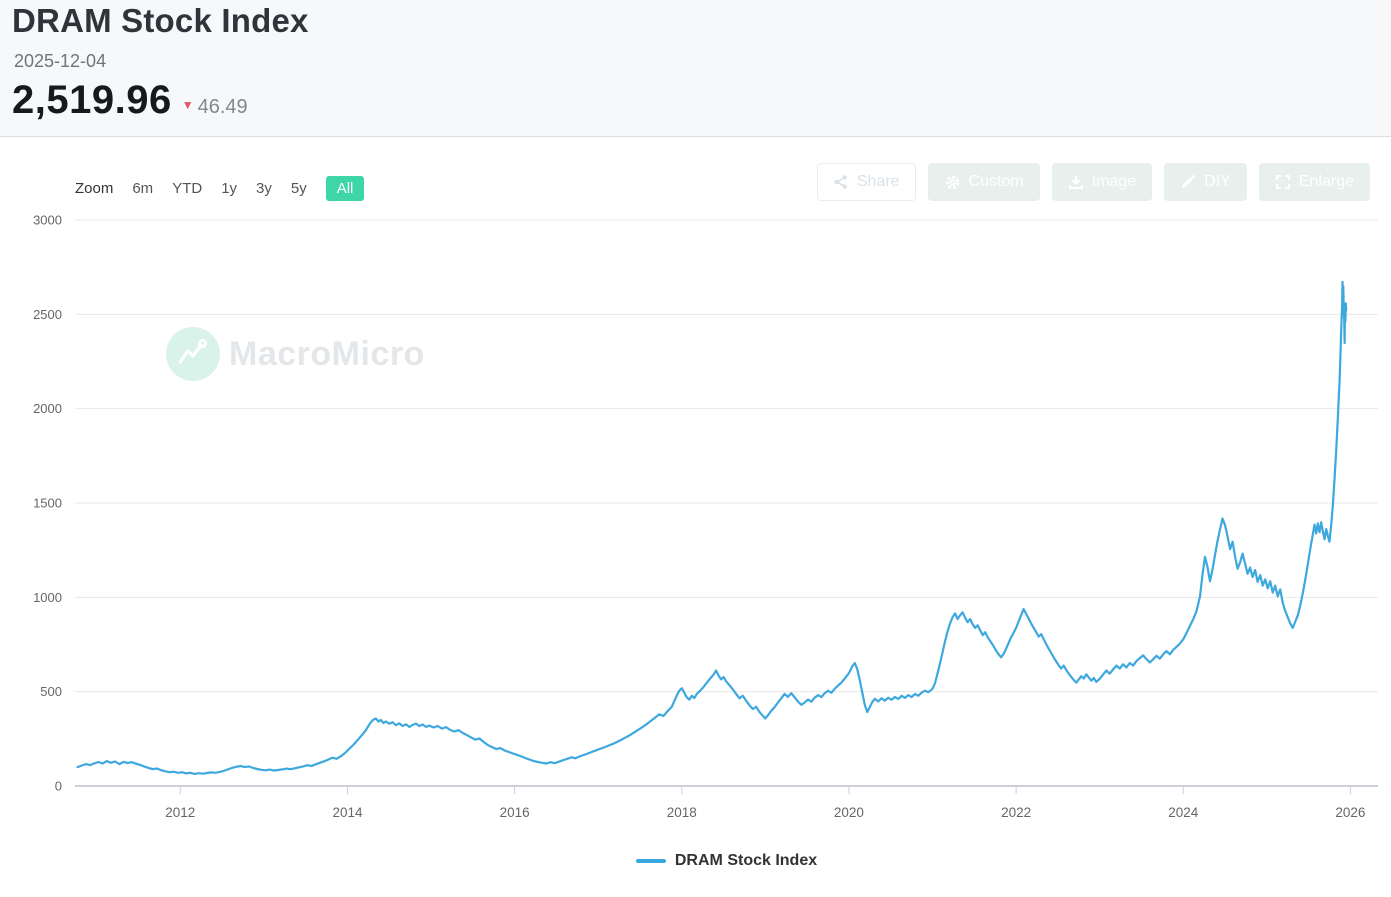 The image size is (1391, 897). I want to click on y-tick-label-500: 500, so click(51, 691).